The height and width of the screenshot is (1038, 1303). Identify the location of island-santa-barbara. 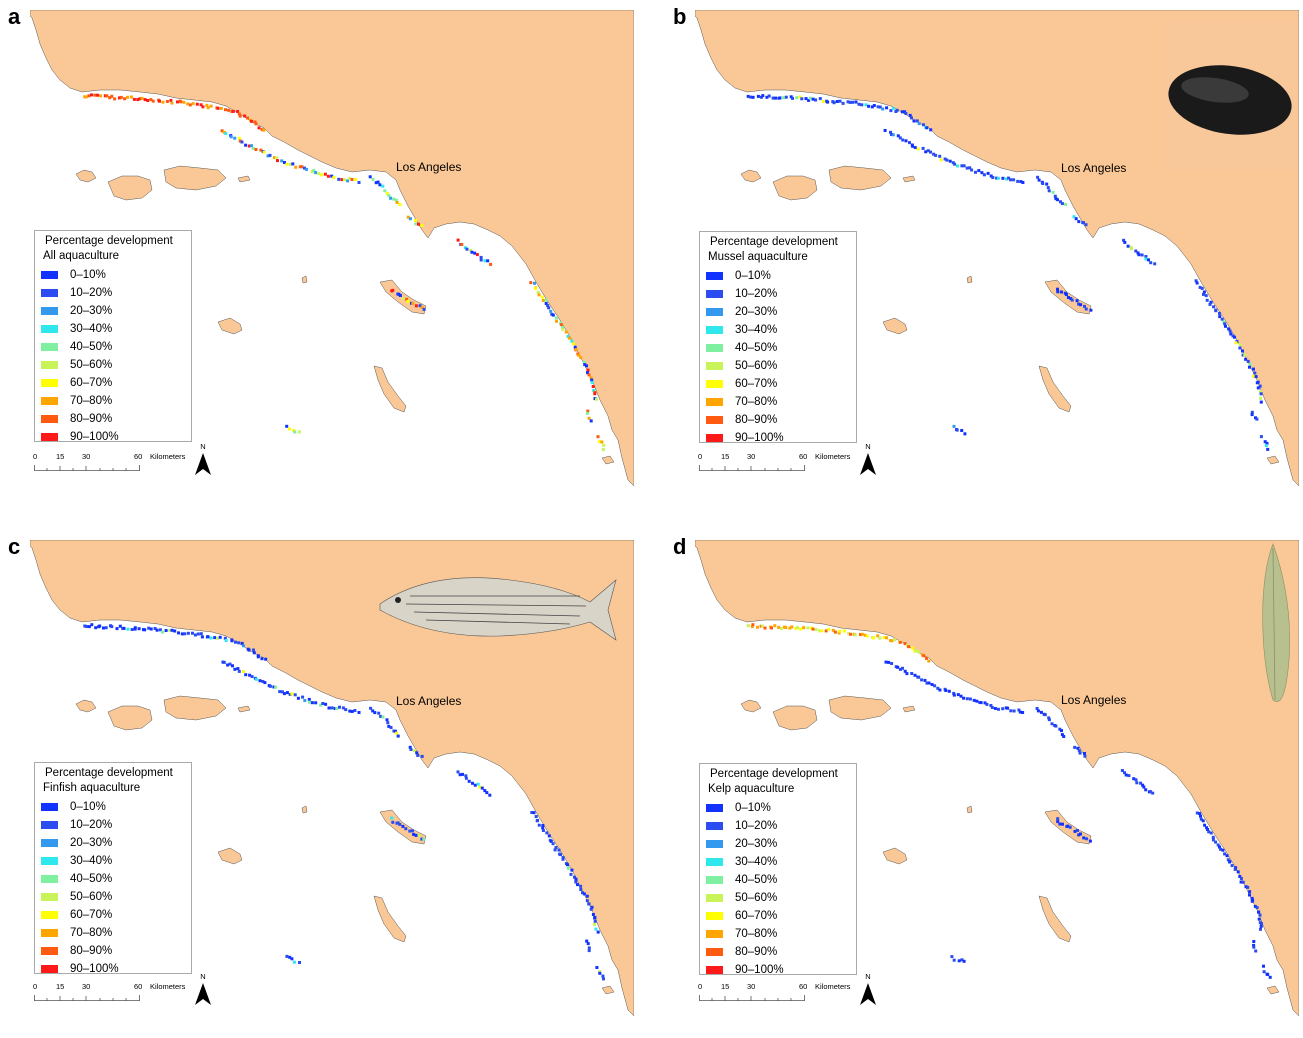
(969, 279).